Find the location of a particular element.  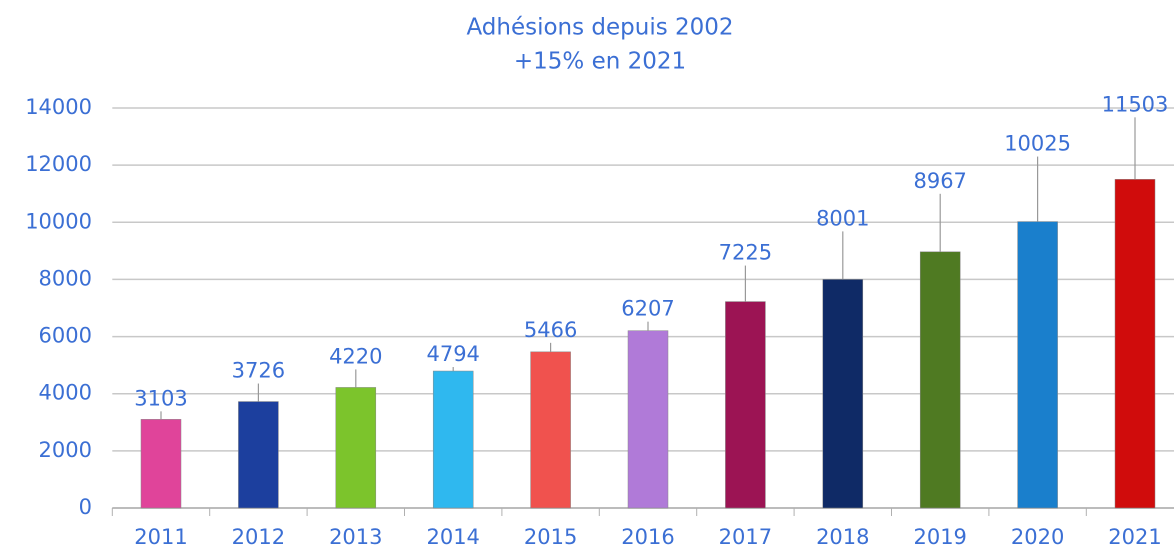

data-label: 6207 is located at coordinates (647, 309).